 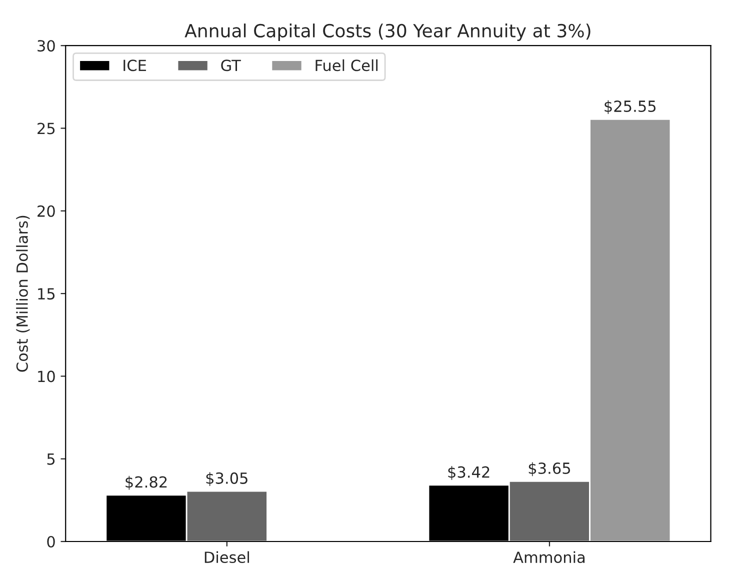 What do you see at coordinates (549, 557) in the screenshot?
I see `x-tick-label: Ammonia` at bounding box center [549, 557].